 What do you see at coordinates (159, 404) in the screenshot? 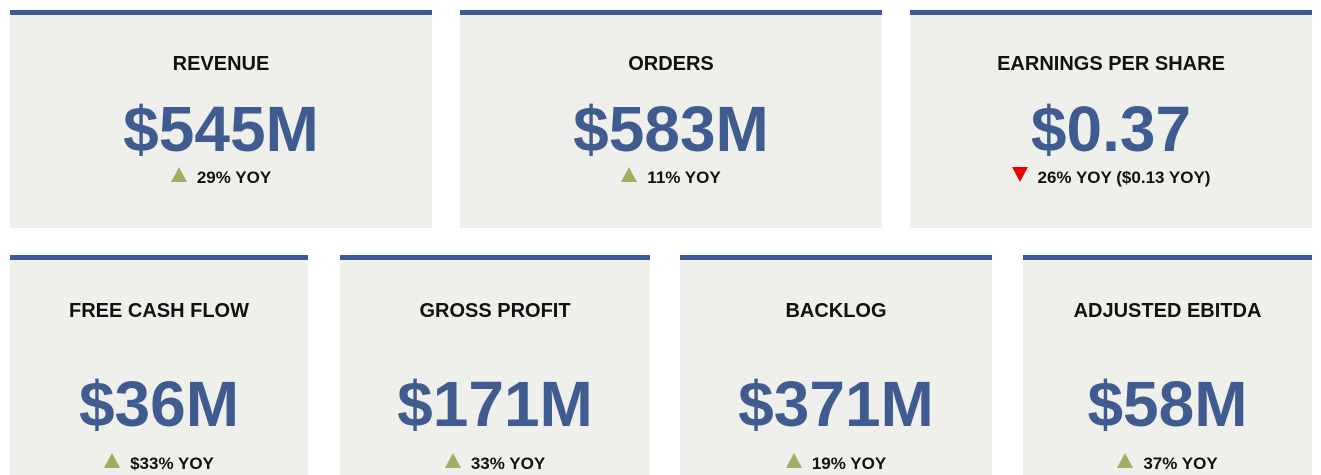
I see `kpi-value: $36M` at bounding box center [159, 404].